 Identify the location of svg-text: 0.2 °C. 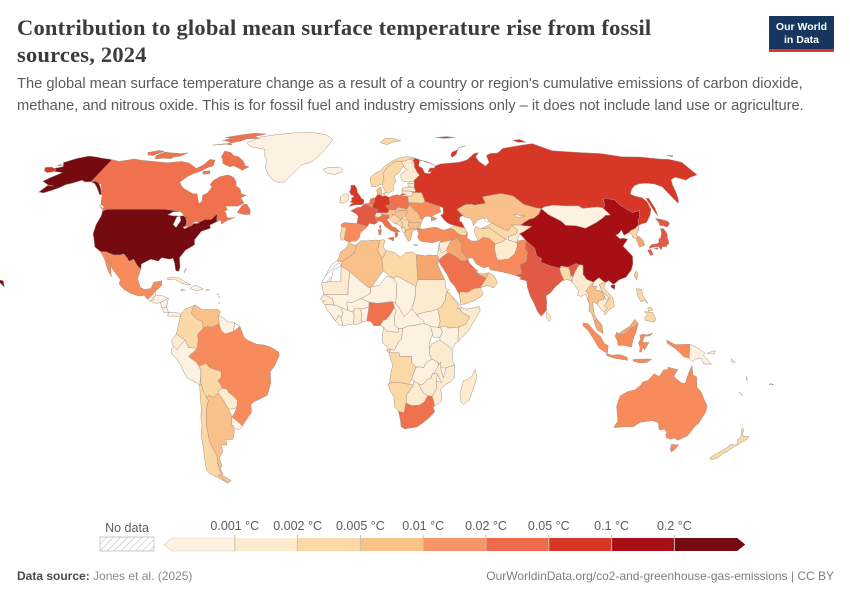
(674, 526).